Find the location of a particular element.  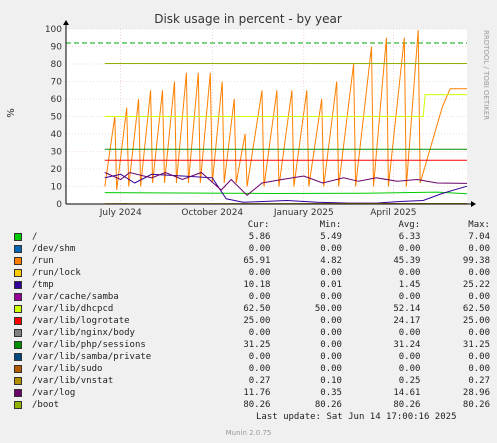

legend-min-value: 5.49 is located at coordinates (331, 237).